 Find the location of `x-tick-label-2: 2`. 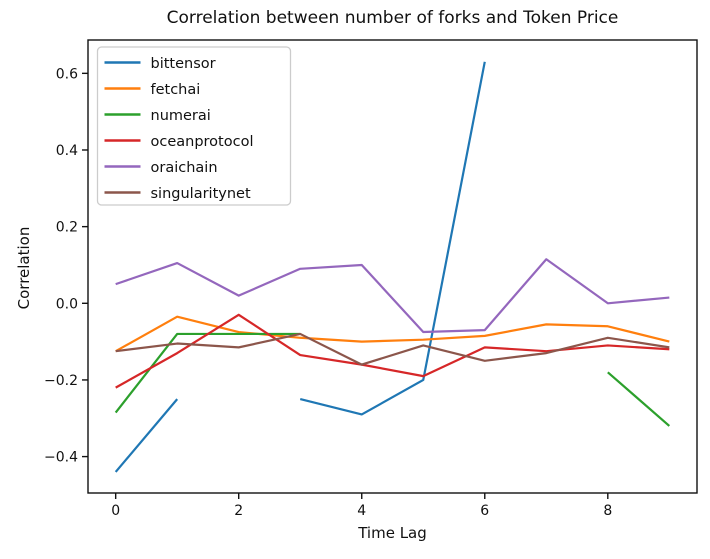

x-tick-label-2: 2 is located at coordinates (238, 511).